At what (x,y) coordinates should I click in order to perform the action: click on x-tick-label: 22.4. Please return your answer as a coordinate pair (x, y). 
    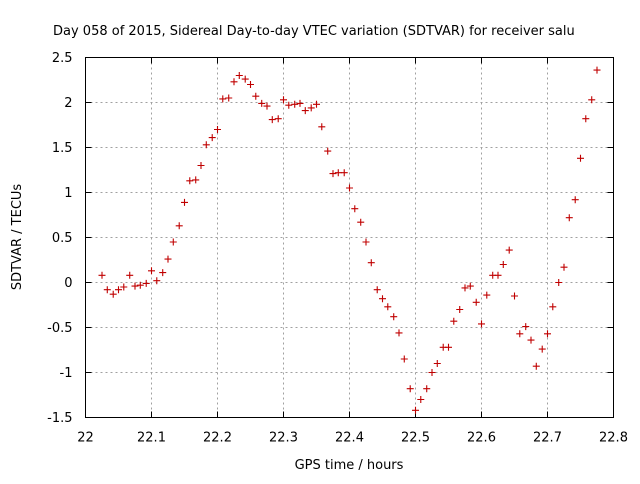
    Looking at the image, I should click on (349, 438).